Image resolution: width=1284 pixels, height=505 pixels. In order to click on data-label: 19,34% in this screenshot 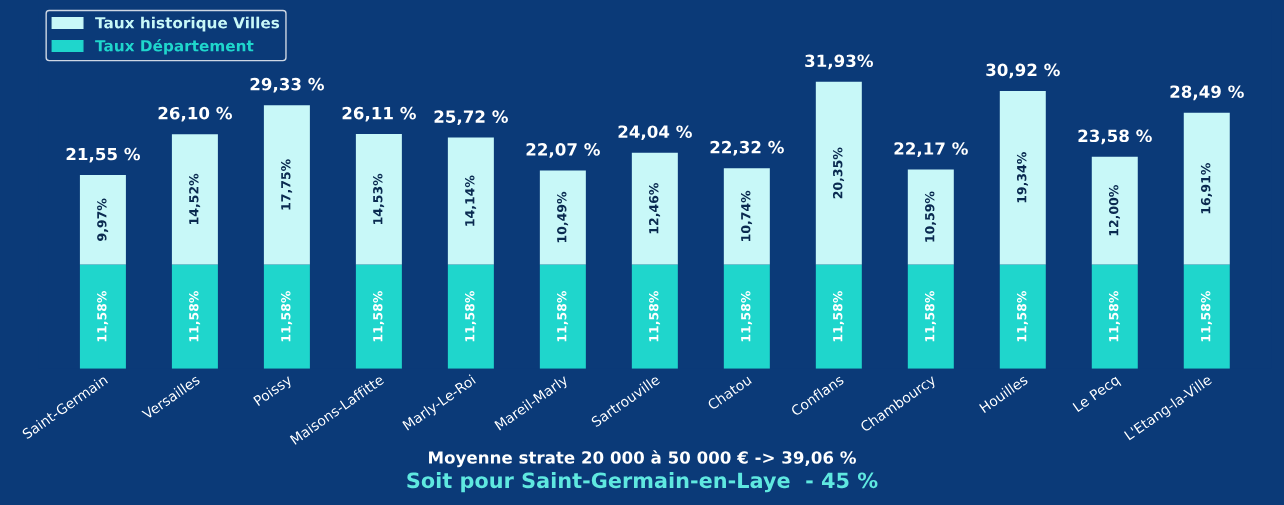, I will do `click(1022, 177)`.